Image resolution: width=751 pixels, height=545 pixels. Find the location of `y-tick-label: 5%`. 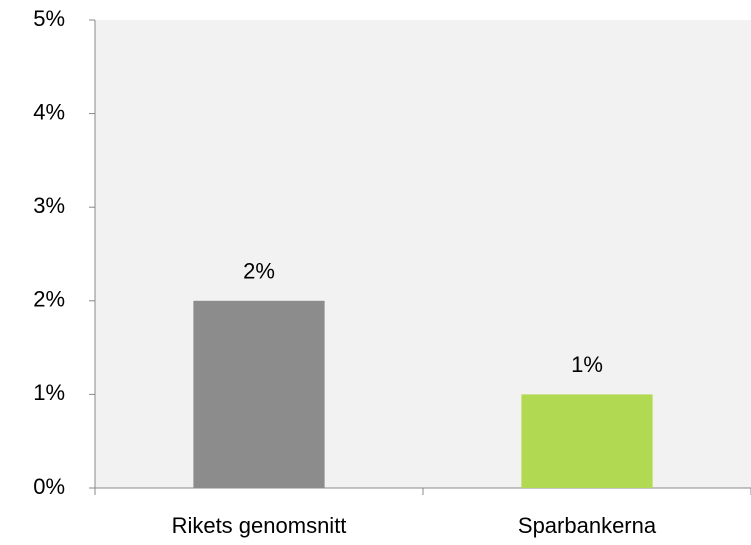

y-tick-label: 5% is located at coordinates (49, 18).